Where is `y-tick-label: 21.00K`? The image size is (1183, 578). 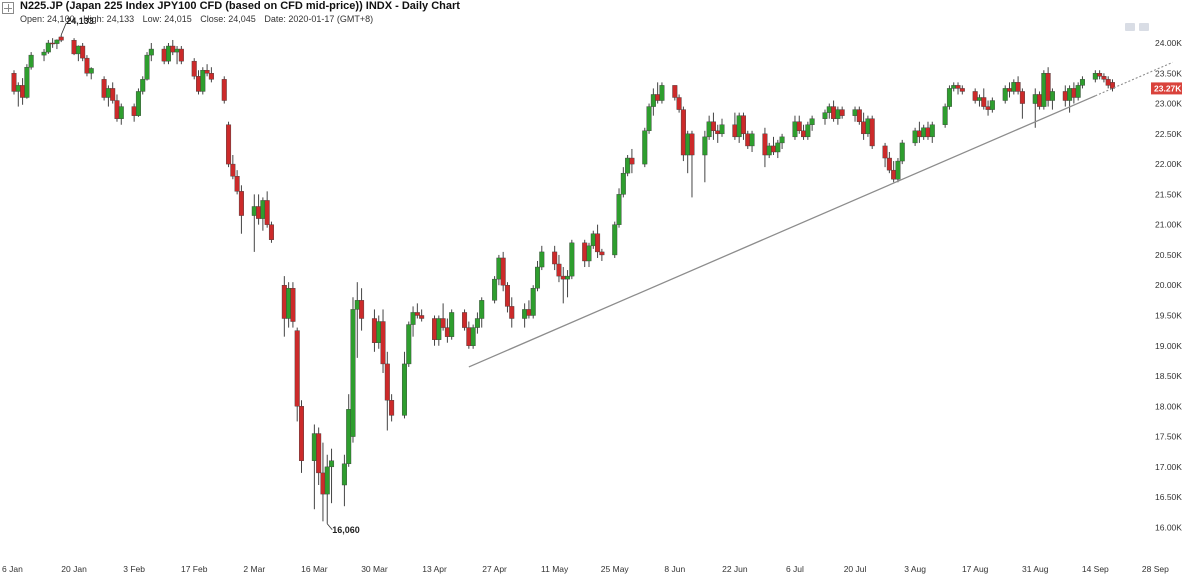
y-tick-label: 21.00K is located at coordinates (1168, 225).